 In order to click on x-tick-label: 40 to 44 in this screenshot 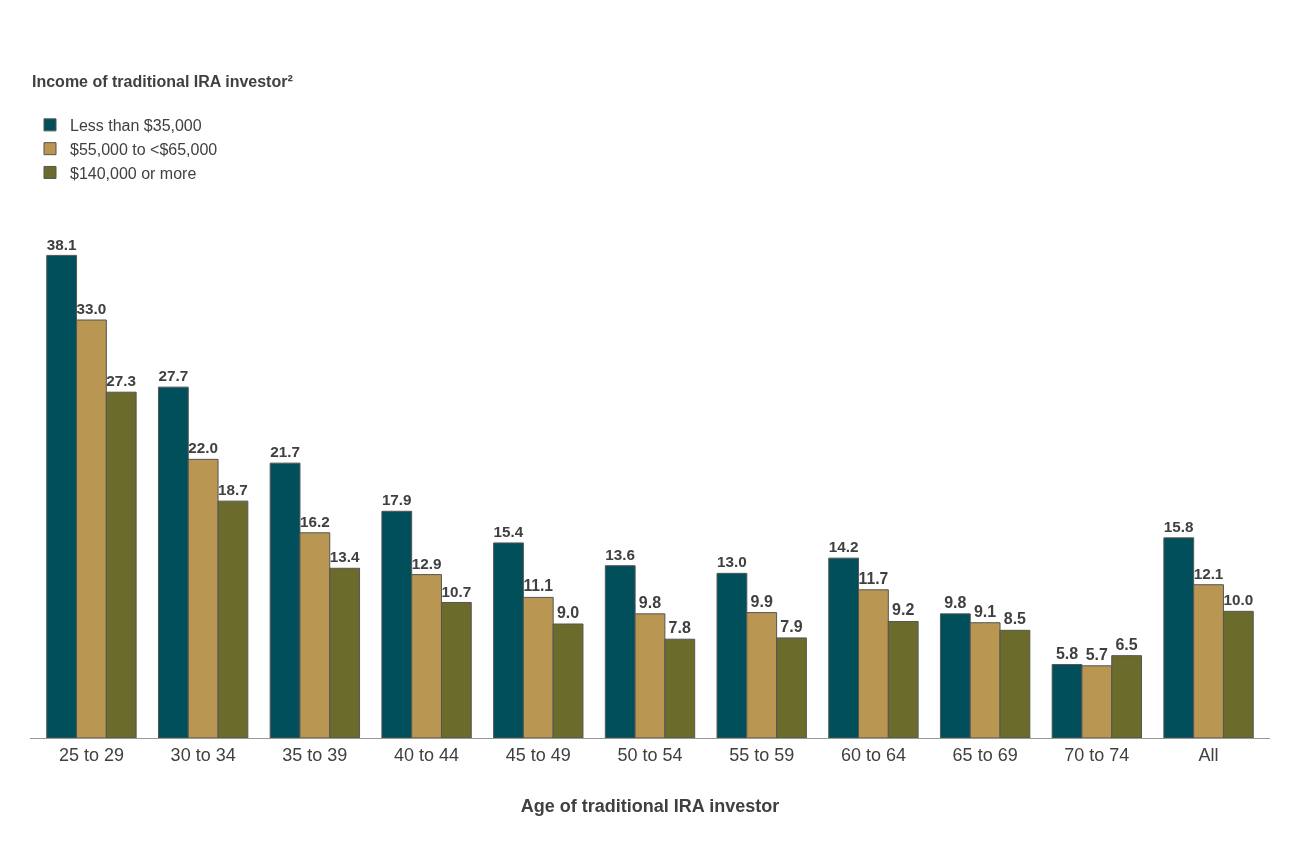, I will do `click(427, 754)`.